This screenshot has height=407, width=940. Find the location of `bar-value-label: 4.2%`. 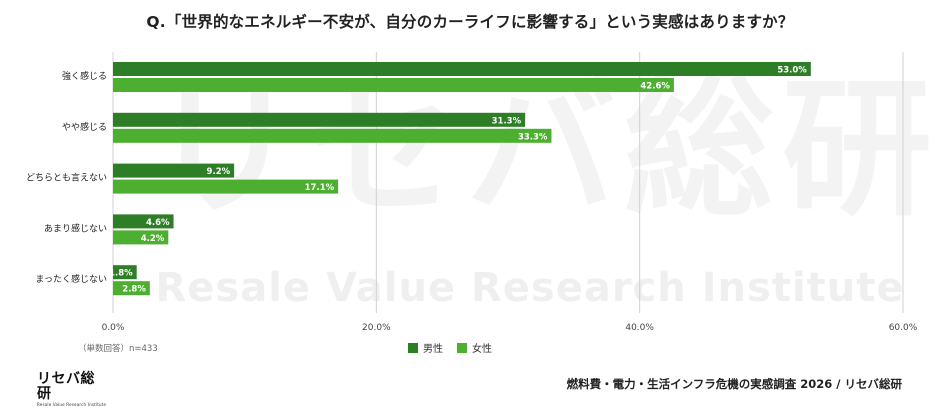

bar-value-label: 4.2% is located at coordinates (153, 239).